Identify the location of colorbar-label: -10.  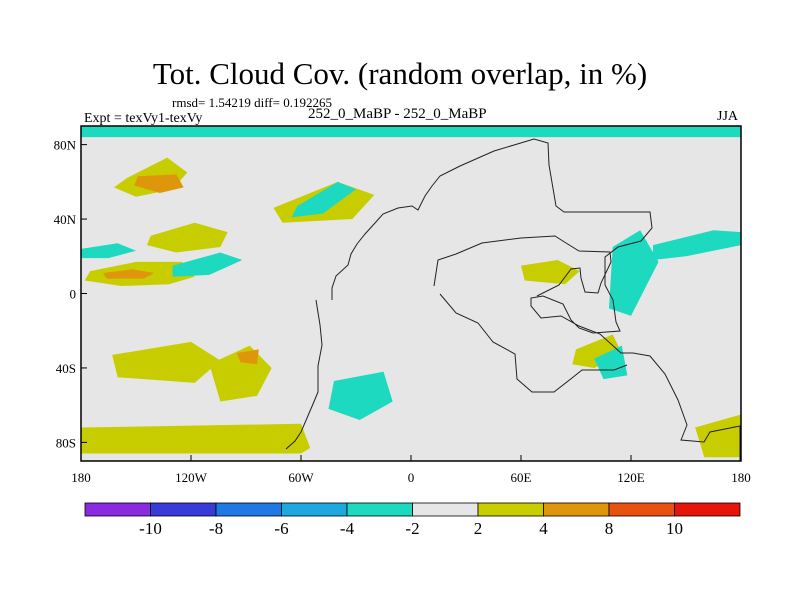
(150, 528).